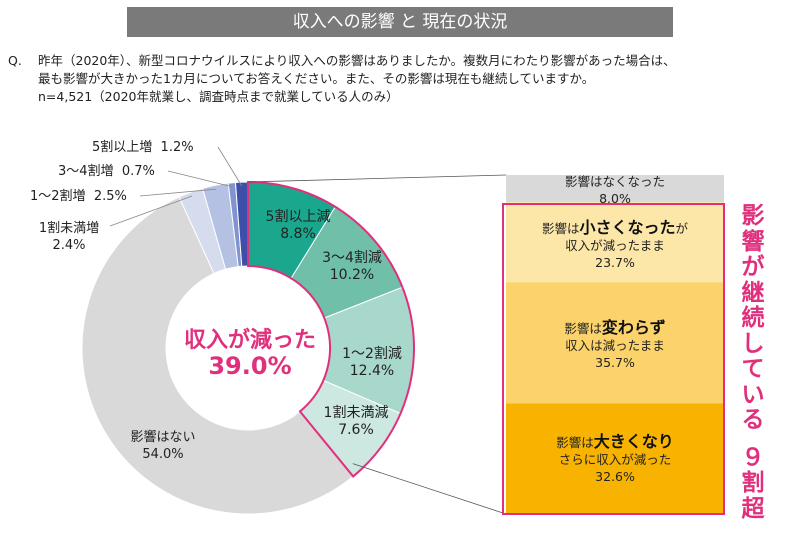  I want to click on label-increase-under10: 1割未満増 2.4%, so click(69, 237).